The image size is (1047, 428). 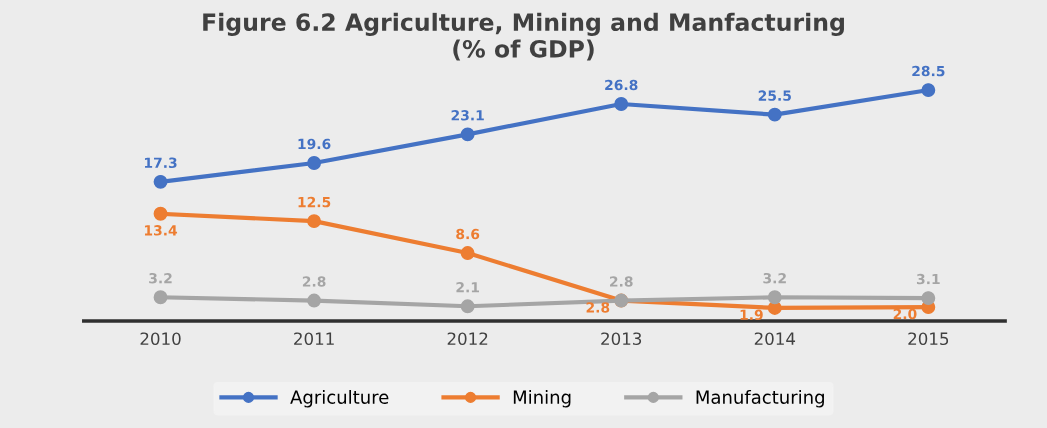 I want to click on data-label: 26.8, so click(x=621, y=85).